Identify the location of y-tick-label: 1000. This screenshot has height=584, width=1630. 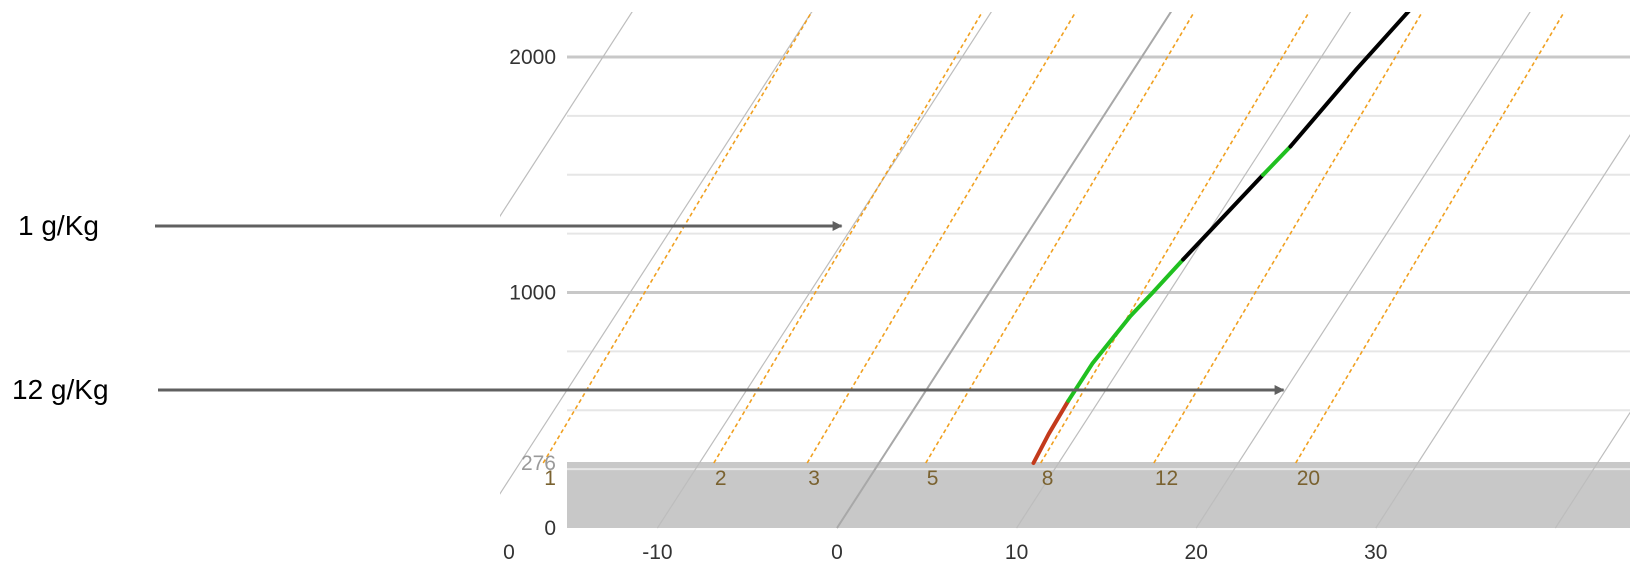
(532, 293).